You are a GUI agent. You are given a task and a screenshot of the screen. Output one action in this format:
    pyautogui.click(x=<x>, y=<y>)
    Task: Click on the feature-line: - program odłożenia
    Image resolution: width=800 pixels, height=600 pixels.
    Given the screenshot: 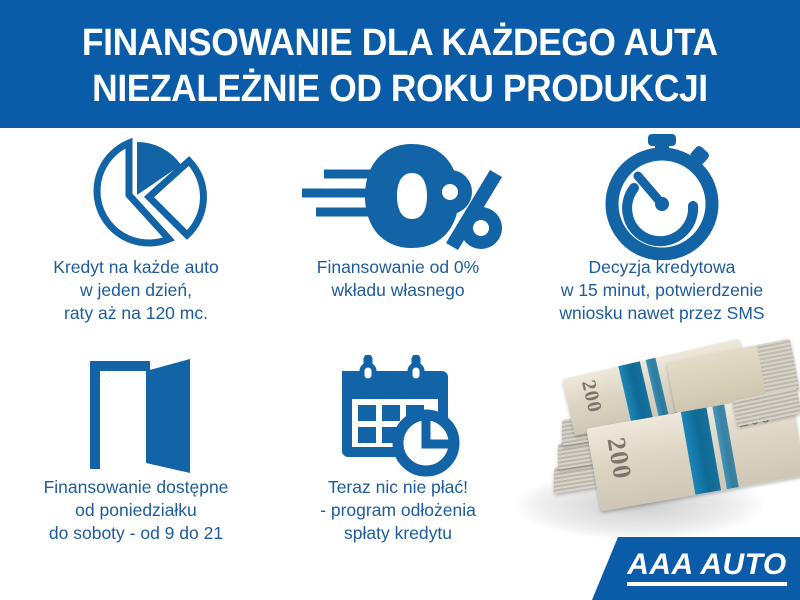 What is the action you would take?
    pyautogui.click(x=398, y=510)
    